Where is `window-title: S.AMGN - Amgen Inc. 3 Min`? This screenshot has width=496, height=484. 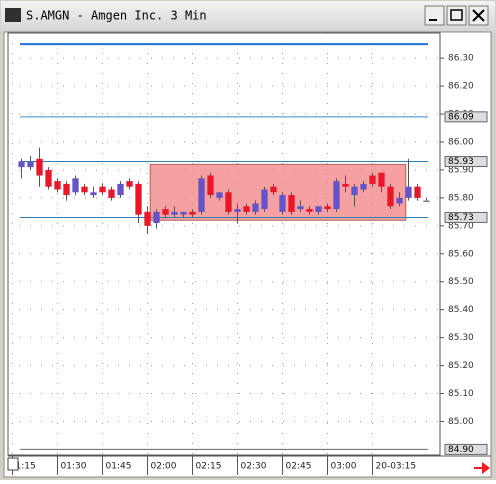
window-title: S.AMGN - Amgen Inc. 3 Min is located at coordinates (116, 16).